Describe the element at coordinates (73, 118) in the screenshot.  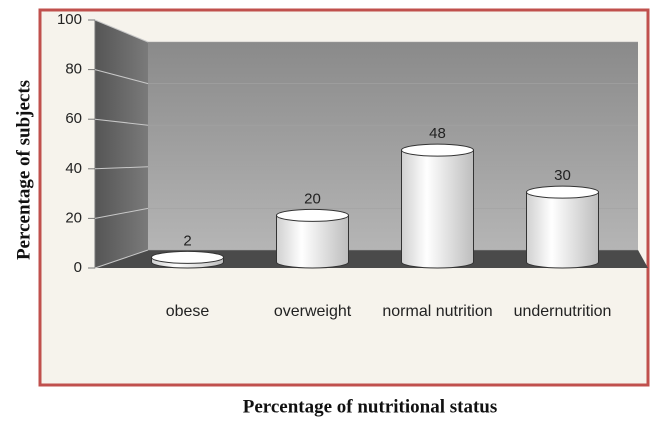
I see `y-tick-label: 60` at that location.